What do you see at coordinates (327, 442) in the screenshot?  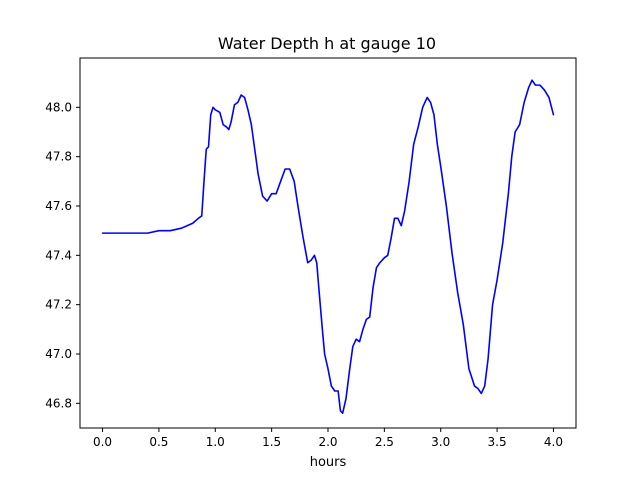 I see `x-tick-label: 2.0` at bounding box center [327, 442].